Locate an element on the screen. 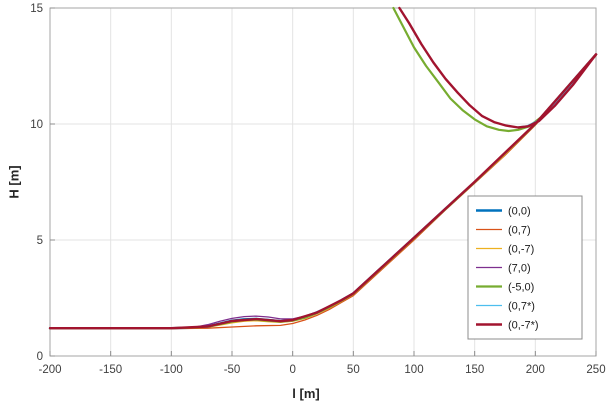 The height and width of the screenshot is (410, 612). legend-entry-label: (0,-7) is located at coordinates (521, 250).